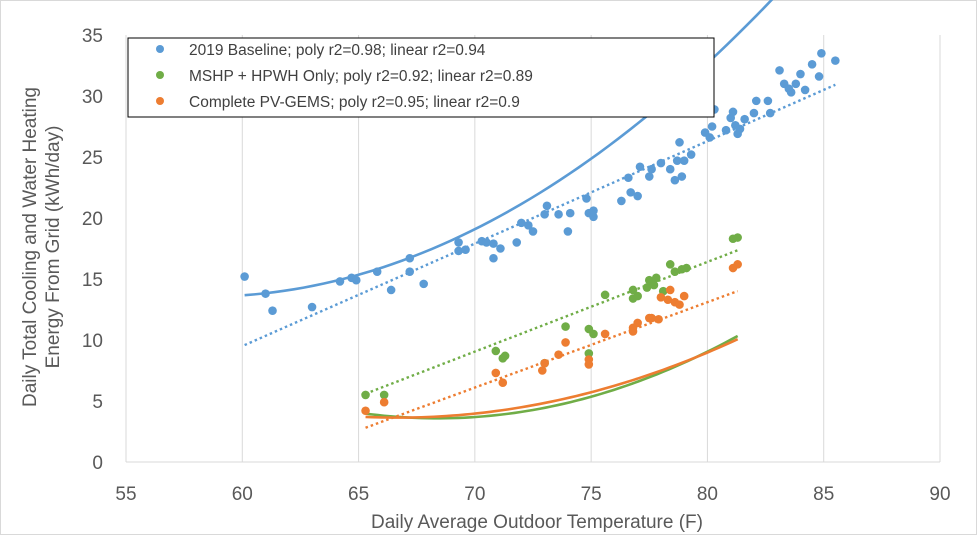  Describe the element at coordinates (92, 250) in the screenshot. I see `y-tick-labels: 0 5 10 15 20 25 30 35` at that location.